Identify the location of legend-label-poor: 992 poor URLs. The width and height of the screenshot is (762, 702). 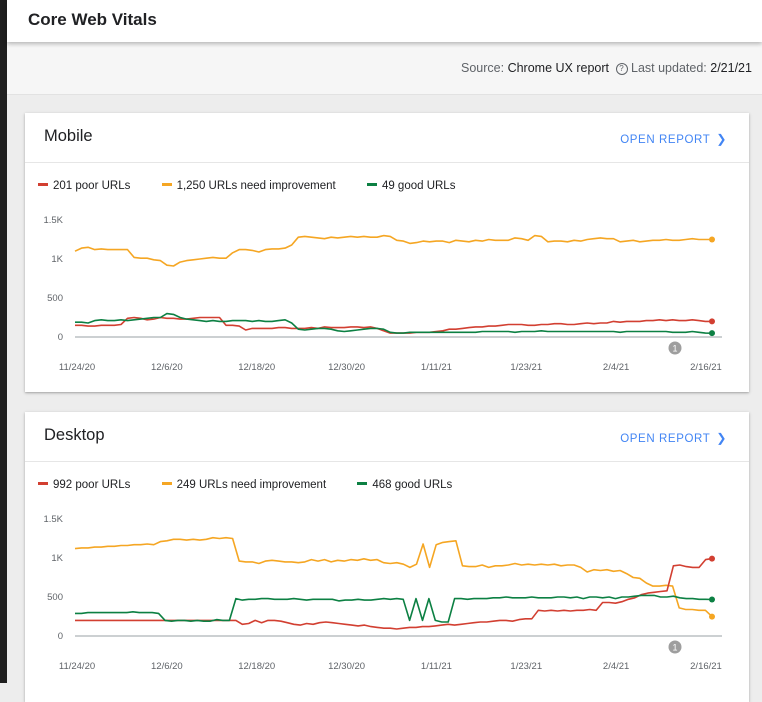
(92, 485).